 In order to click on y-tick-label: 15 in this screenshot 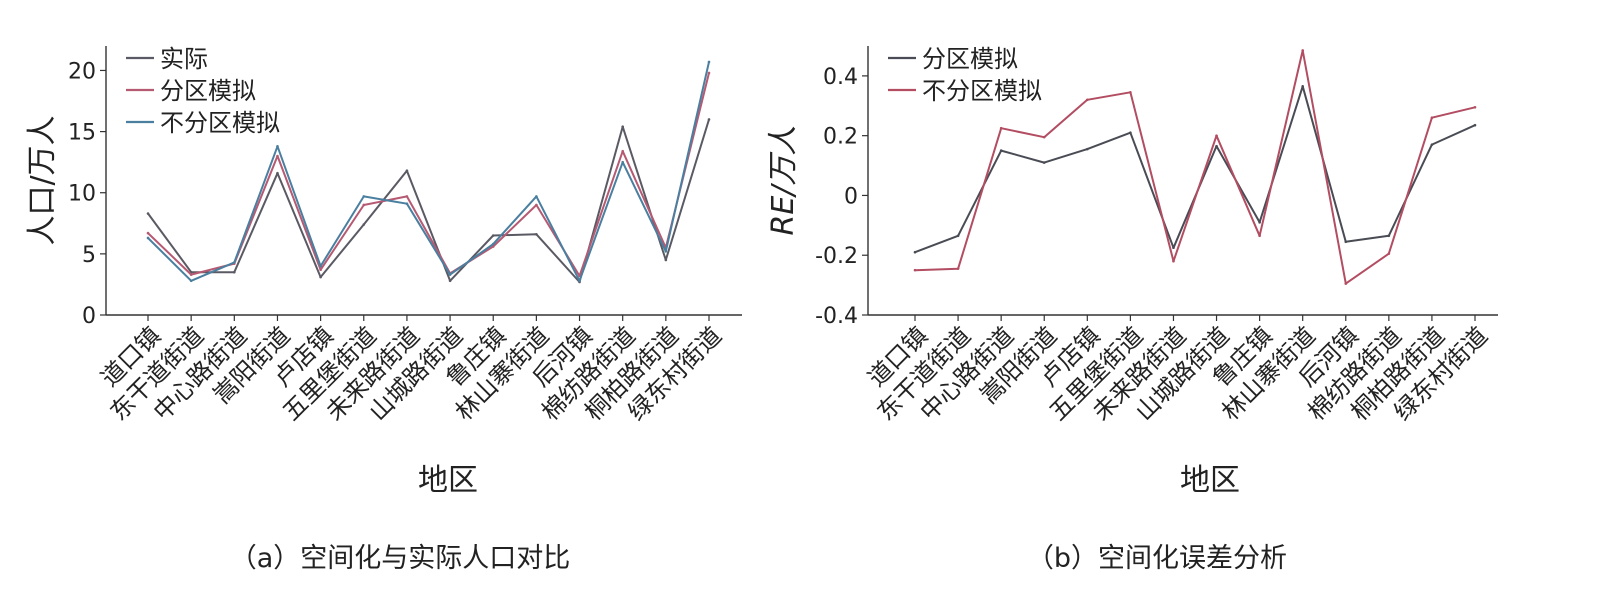, I will do `click(82, 133)`.